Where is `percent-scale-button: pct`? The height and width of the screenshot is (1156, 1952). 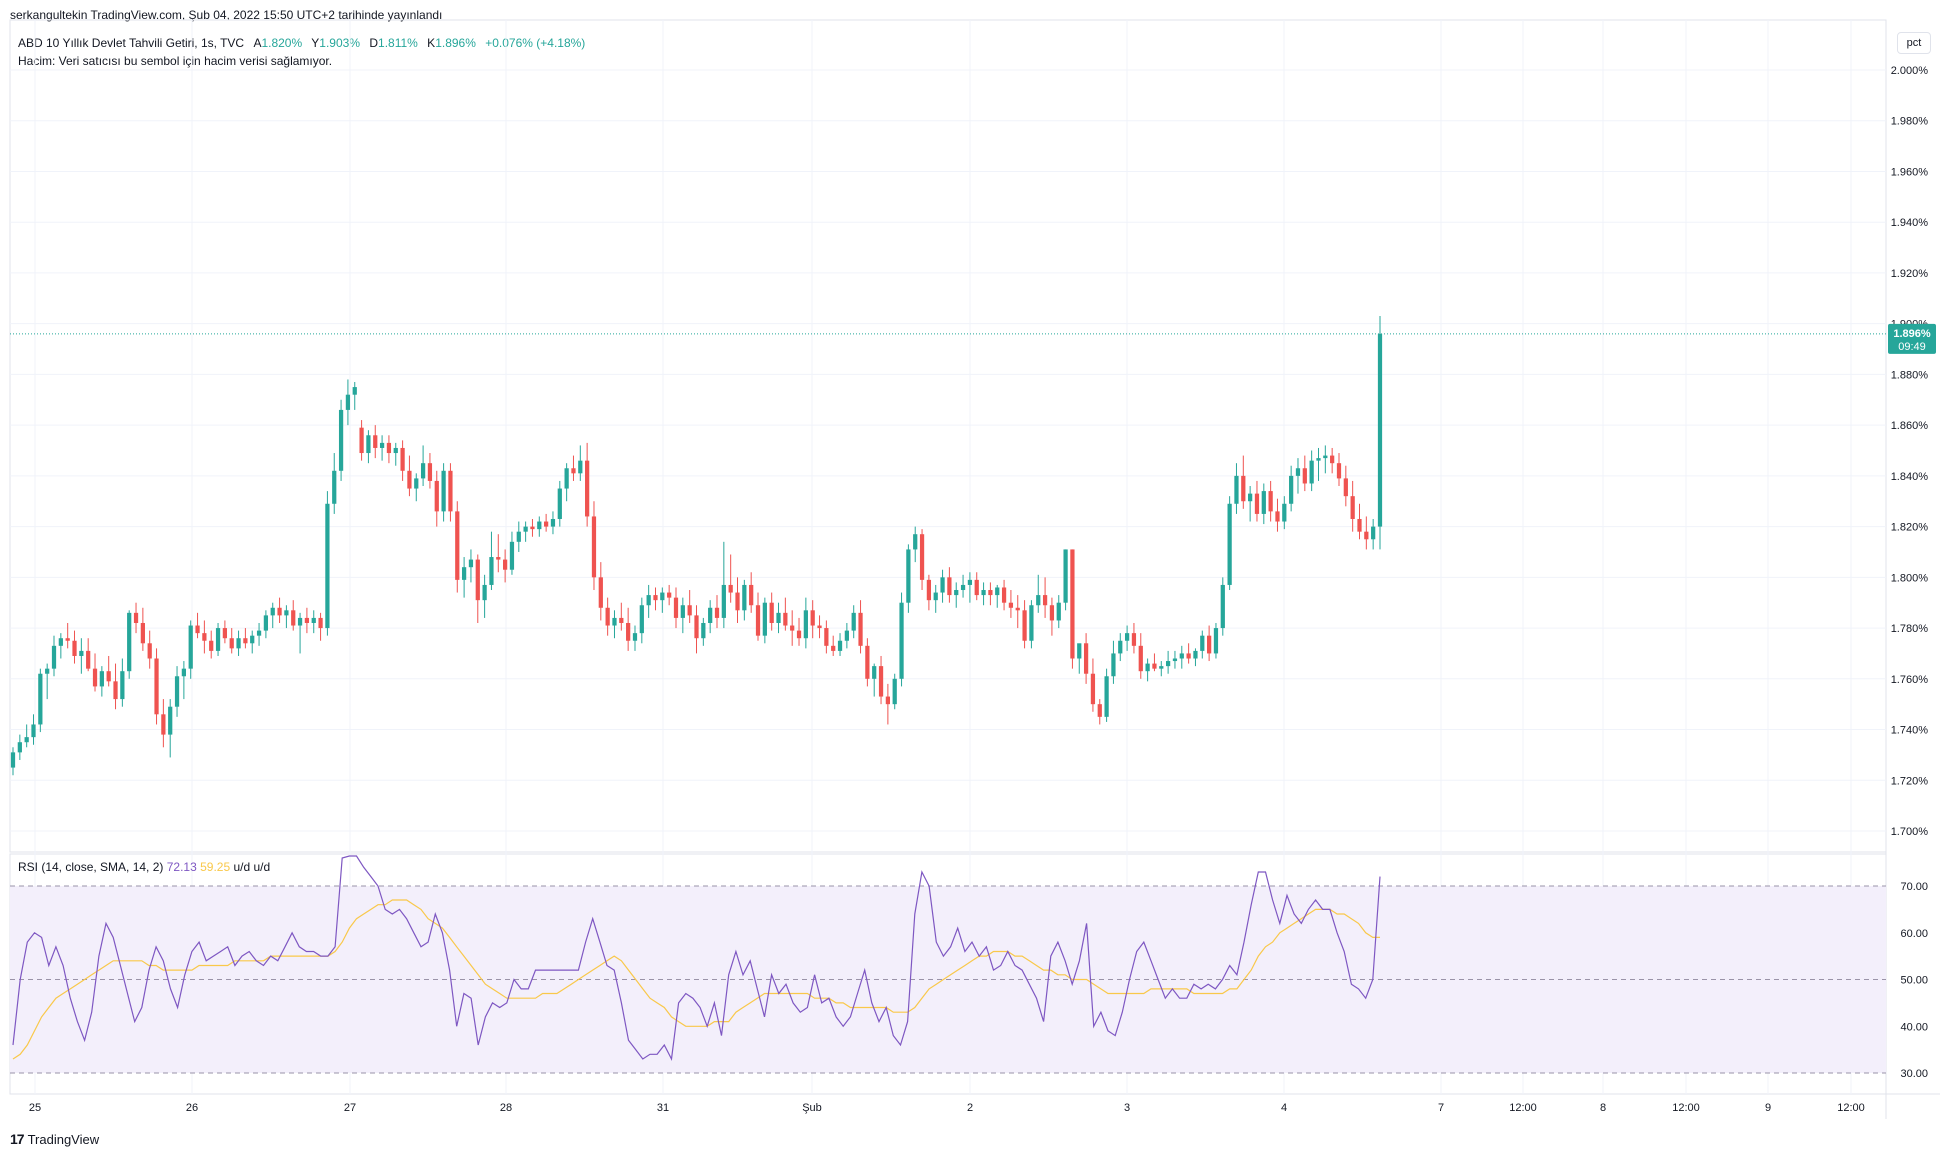
percent-scale-button: pct is located at coordinates (1914, 43).